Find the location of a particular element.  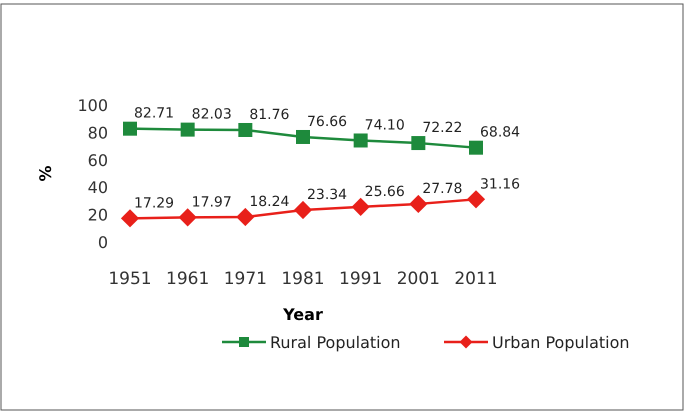

data-label: 74.10 is located at coordinates (384, 125).